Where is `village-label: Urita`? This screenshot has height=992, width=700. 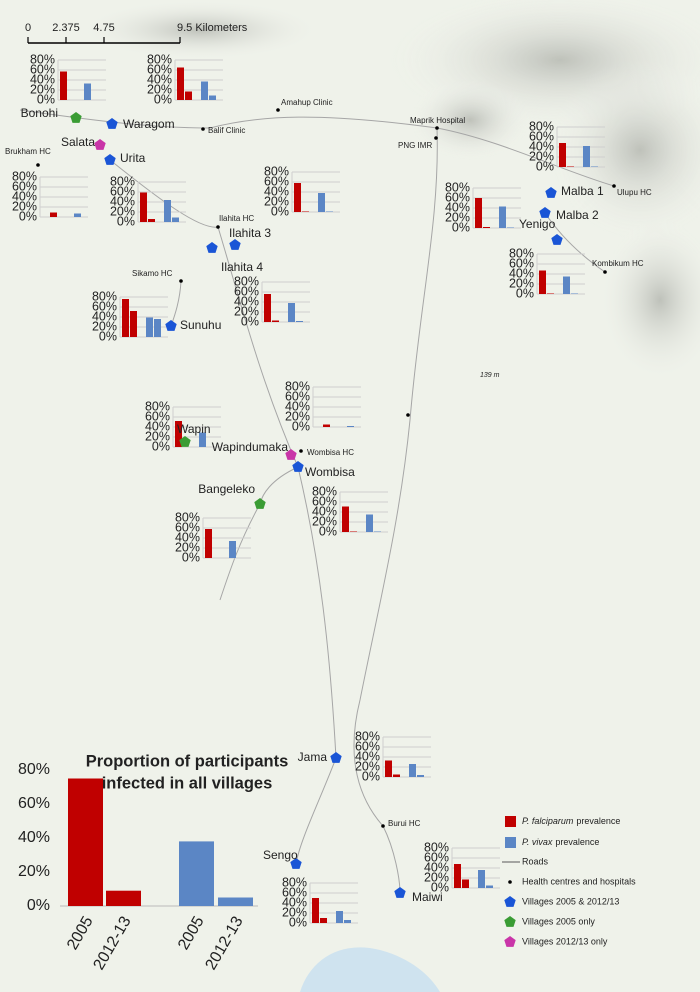 village-label: Urita is located at coordinates (133, 158).